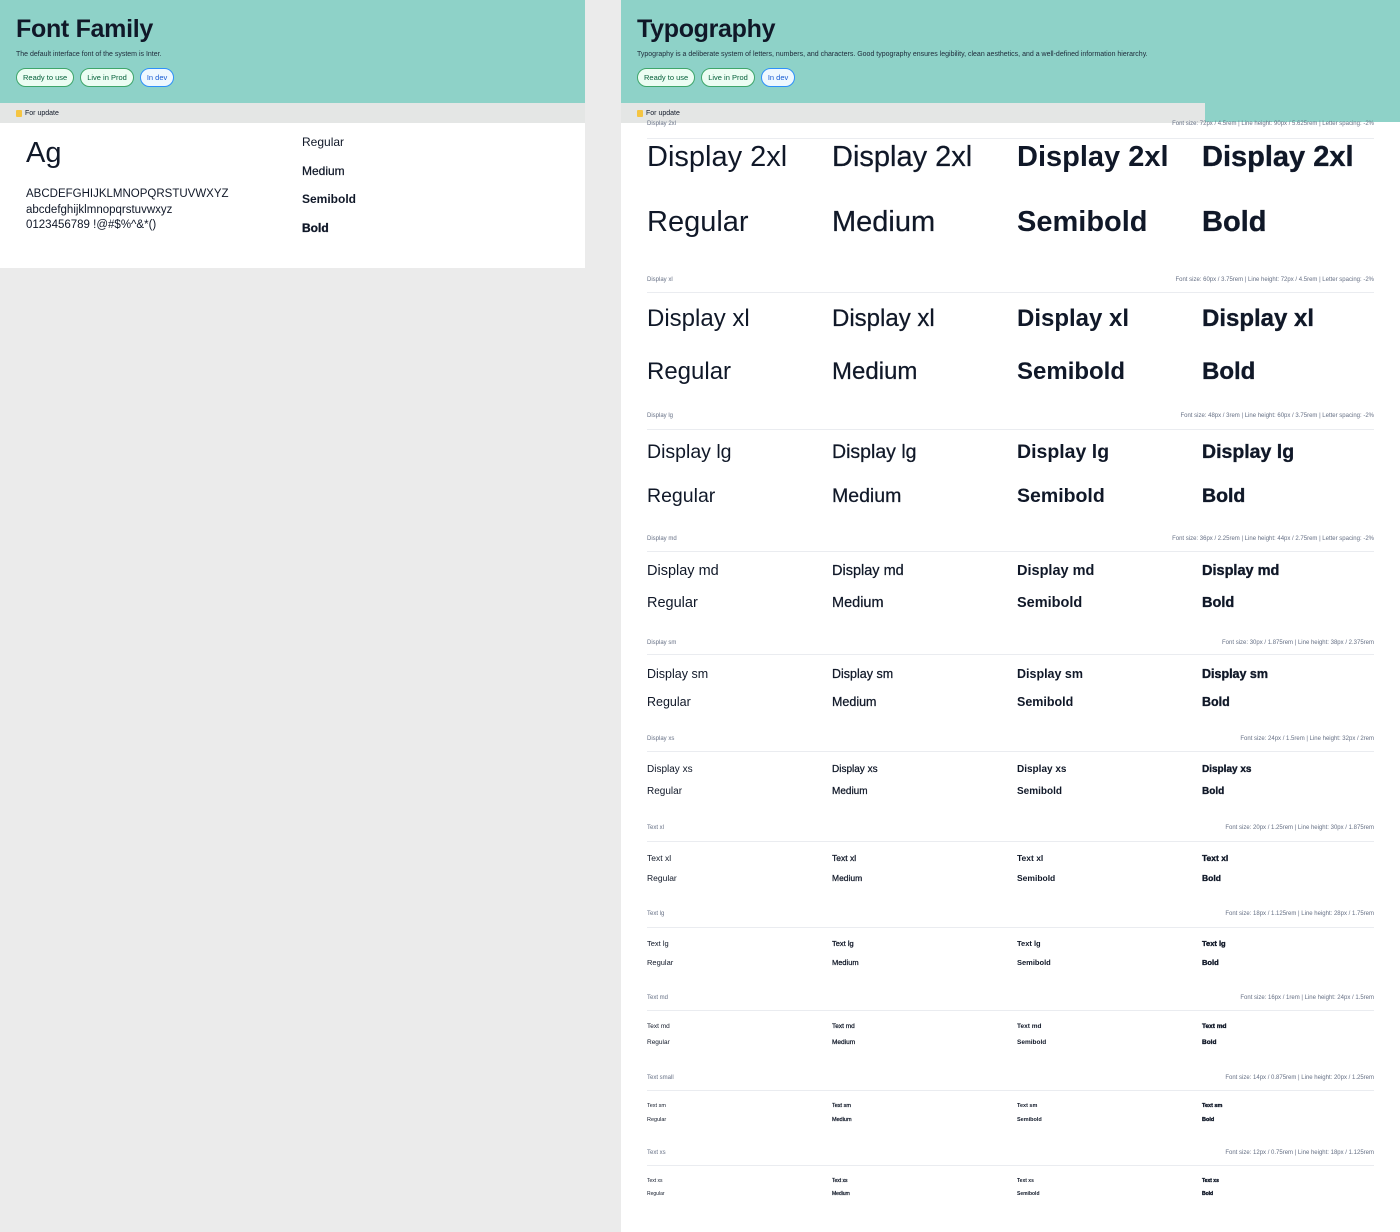  I want to click on type-sample-row: Text xs Text xs Text xs Text xs, so click(1017, 1181).